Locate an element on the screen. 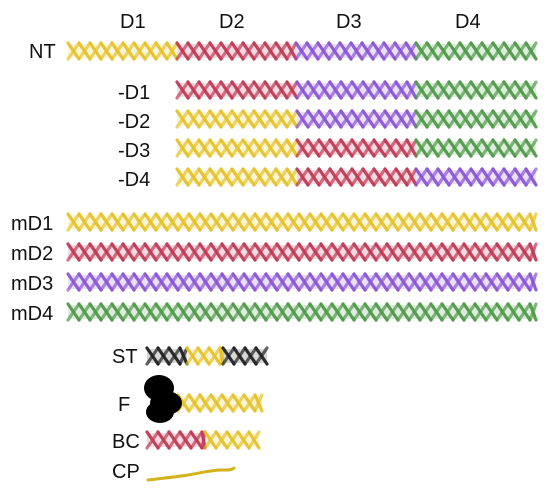  row-label-md3: mD3 is located at coordinates (32, 284).